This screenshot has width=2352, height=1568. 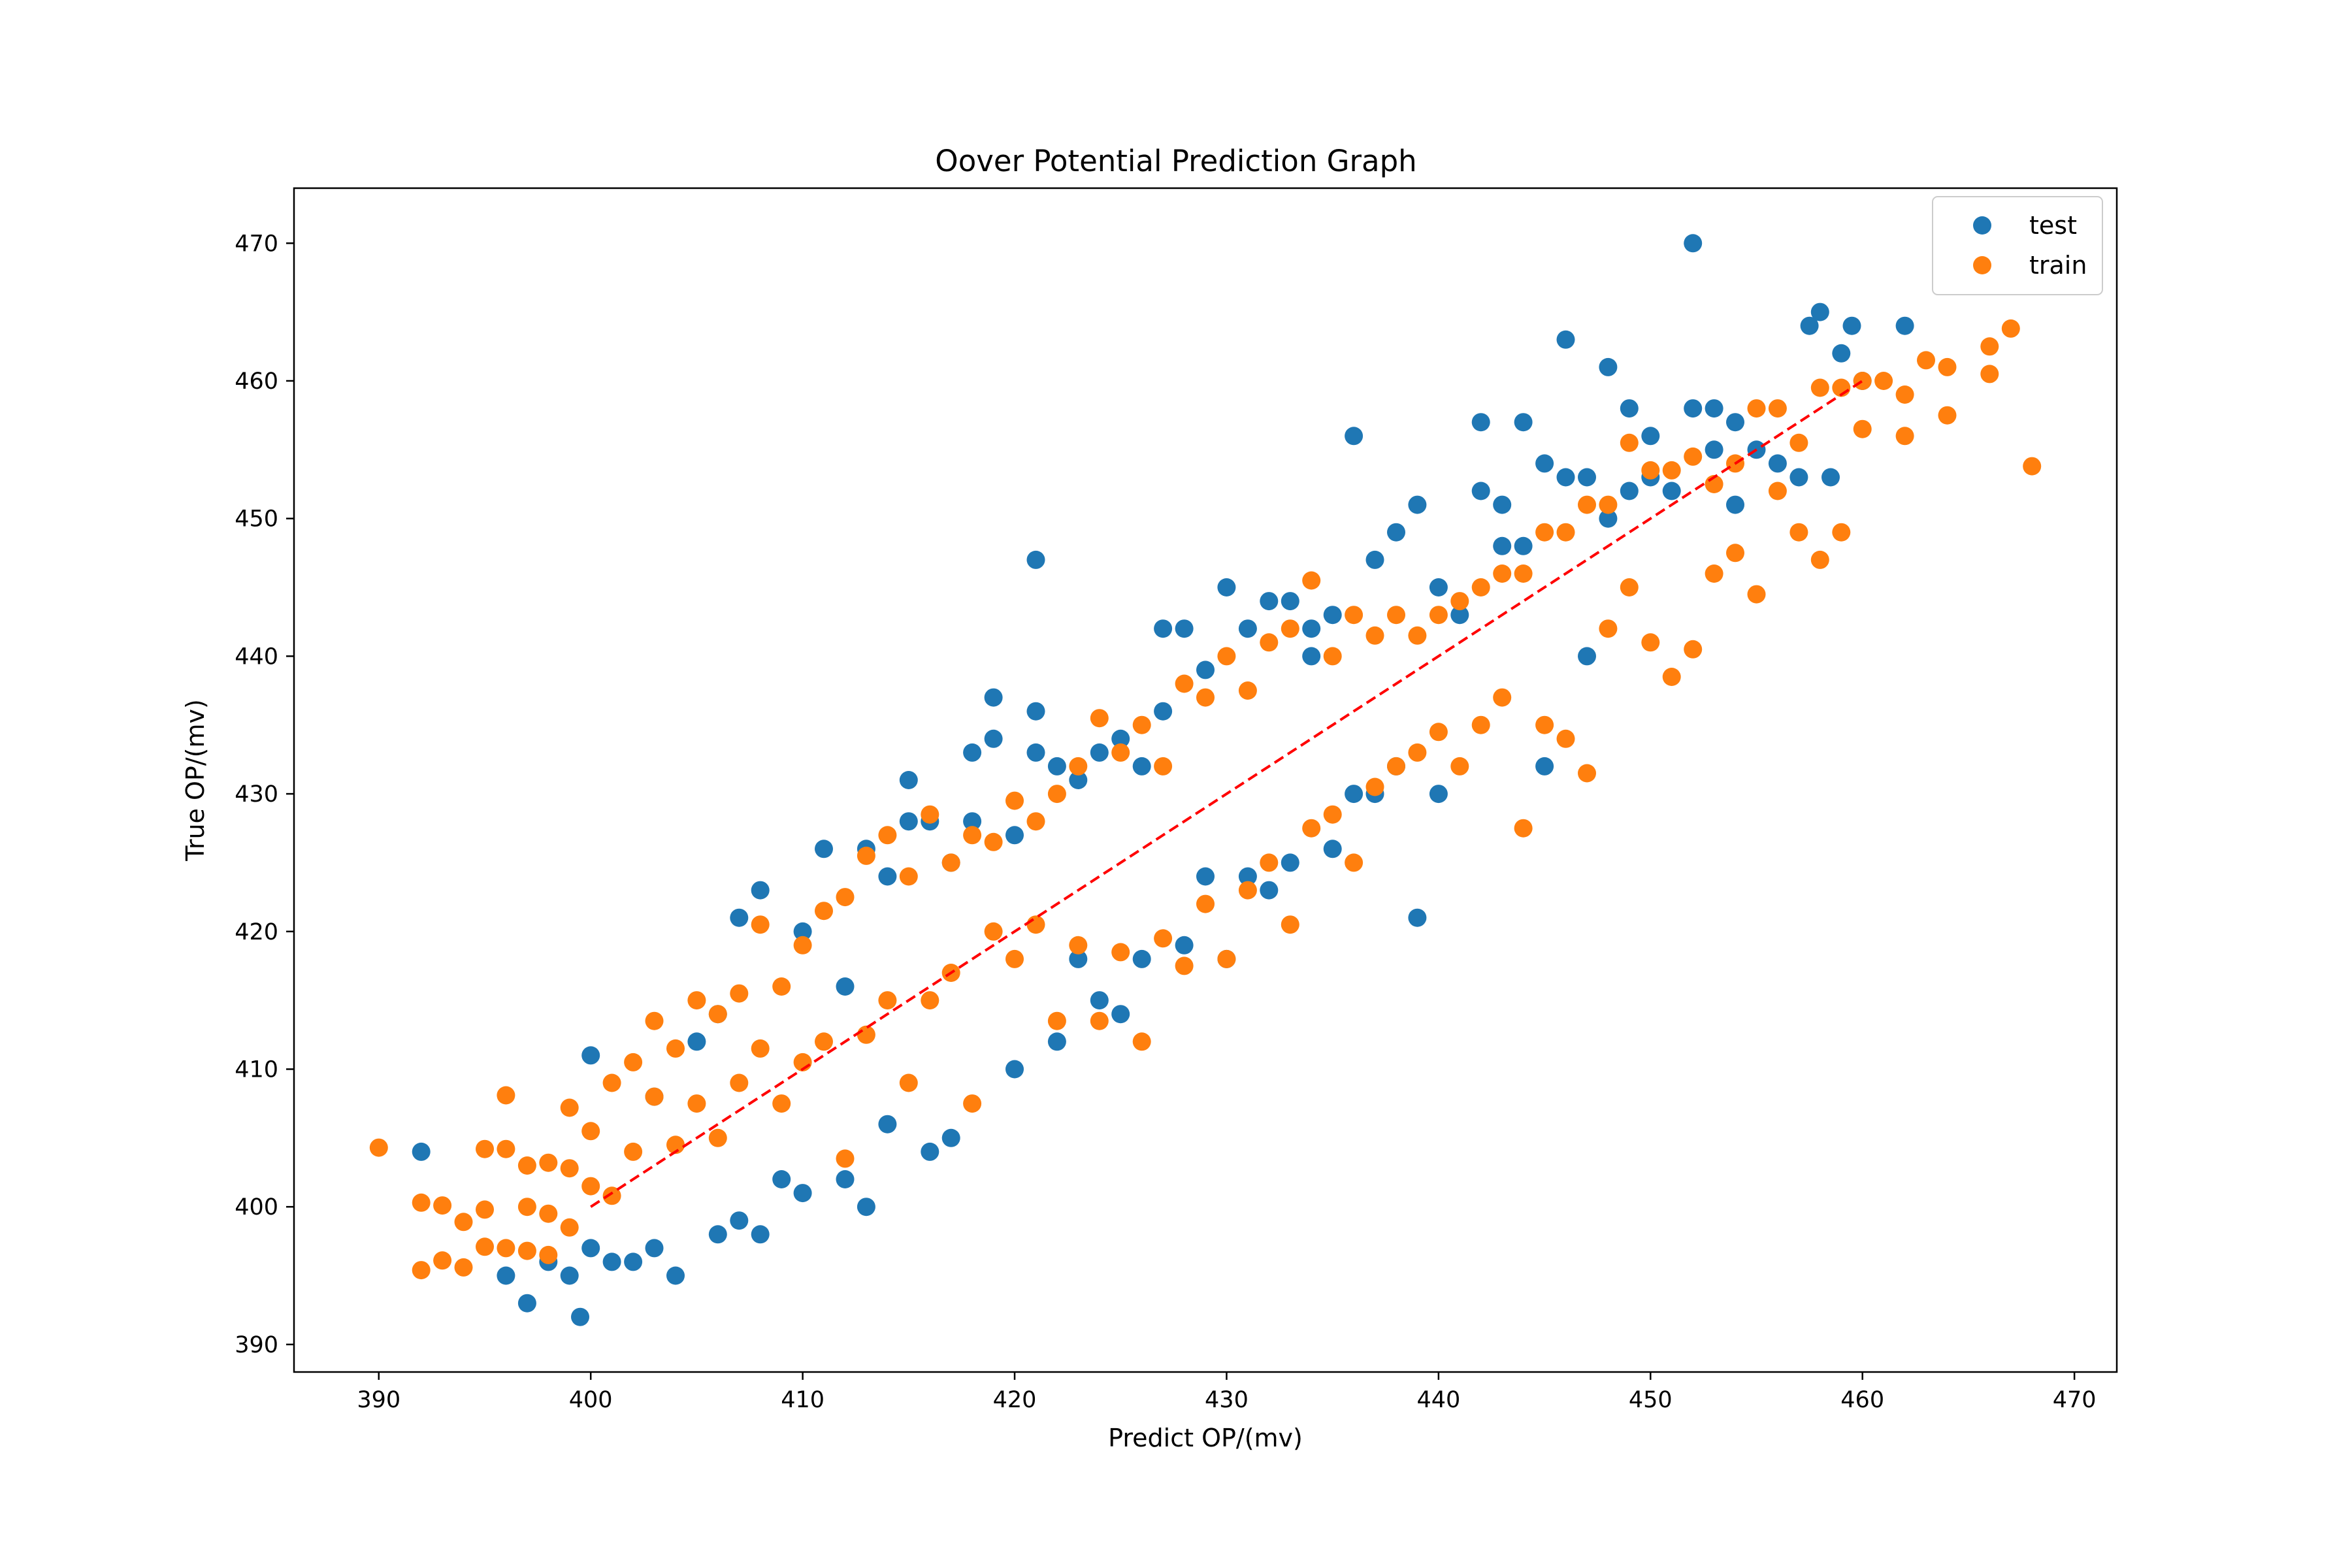 I want to click on x-axis-label: Predict OP/(mv), so click(x=1205, y=1438).